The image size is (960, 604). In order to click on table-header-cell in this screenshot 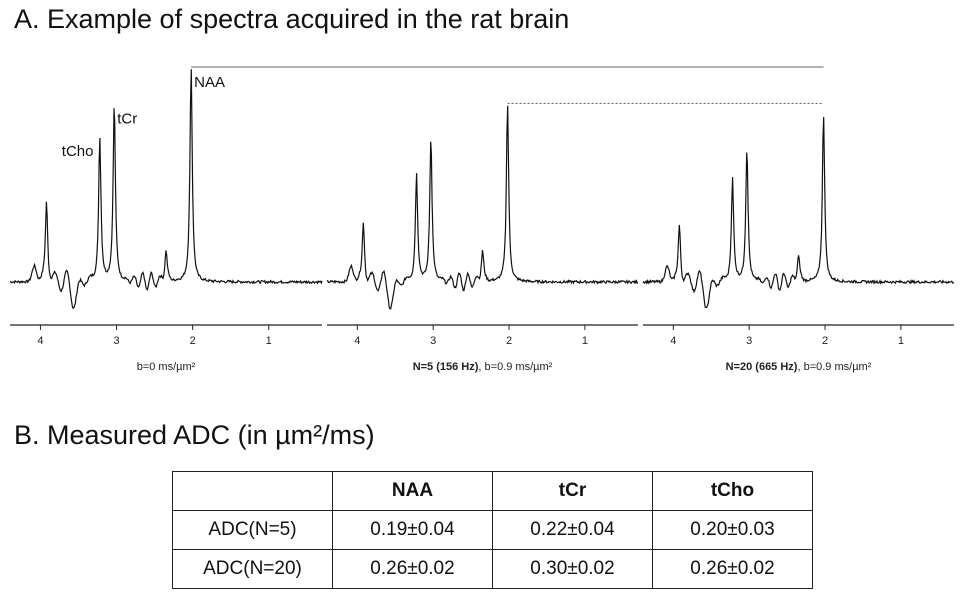, I will do `click(252, 491)`.